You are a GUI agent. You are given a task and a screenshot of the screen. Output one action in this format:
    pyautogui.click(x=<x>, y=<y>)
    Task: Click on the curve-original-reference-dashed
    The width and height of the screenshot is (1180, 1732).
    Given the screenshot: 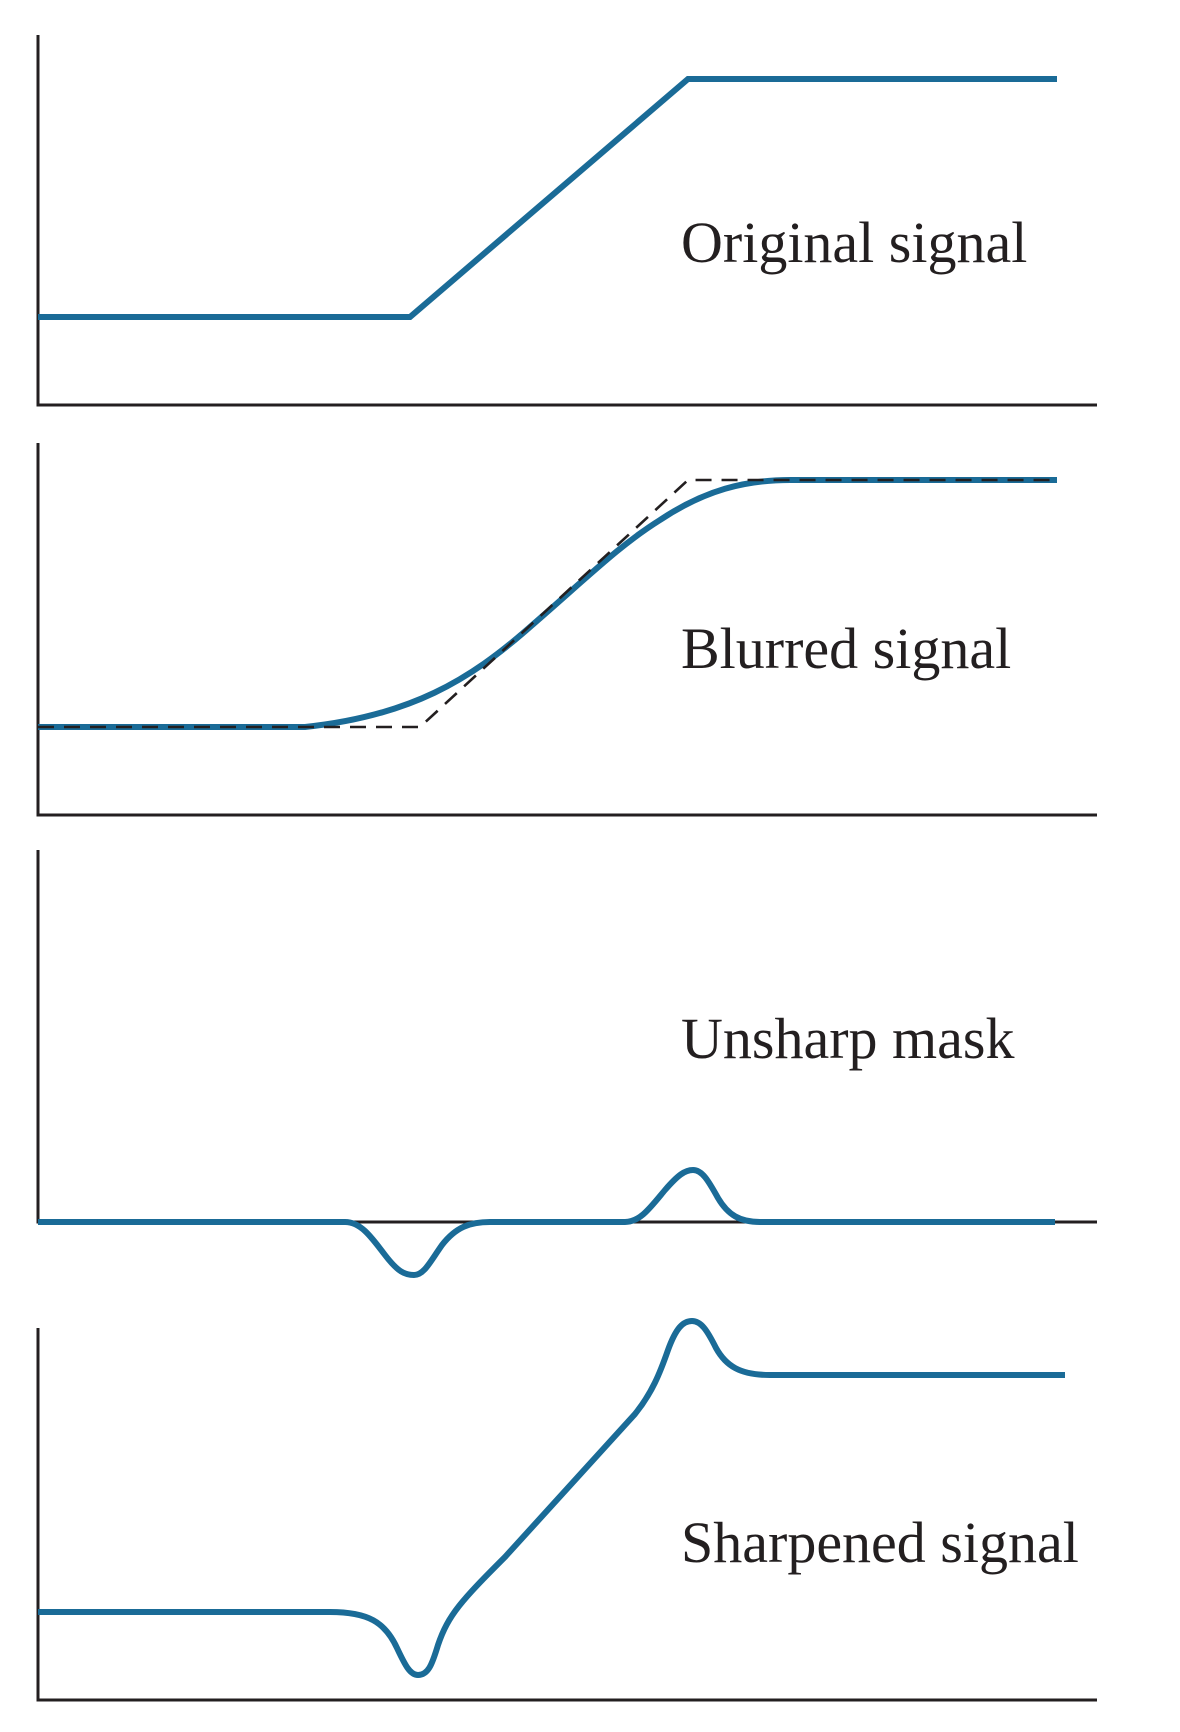 What is the action you would take?
    pyautogui.click(x=547, y=603)
    